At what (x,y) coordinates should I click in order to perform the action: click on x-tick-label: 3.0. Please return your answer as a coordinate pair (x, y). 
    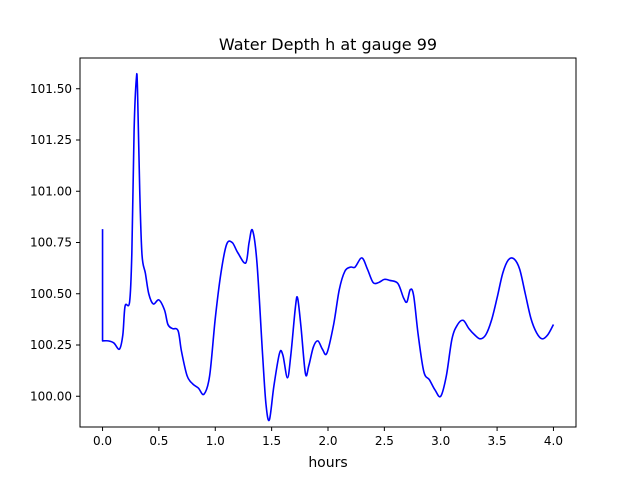
    Looking at the image, I should click on (440, 441).